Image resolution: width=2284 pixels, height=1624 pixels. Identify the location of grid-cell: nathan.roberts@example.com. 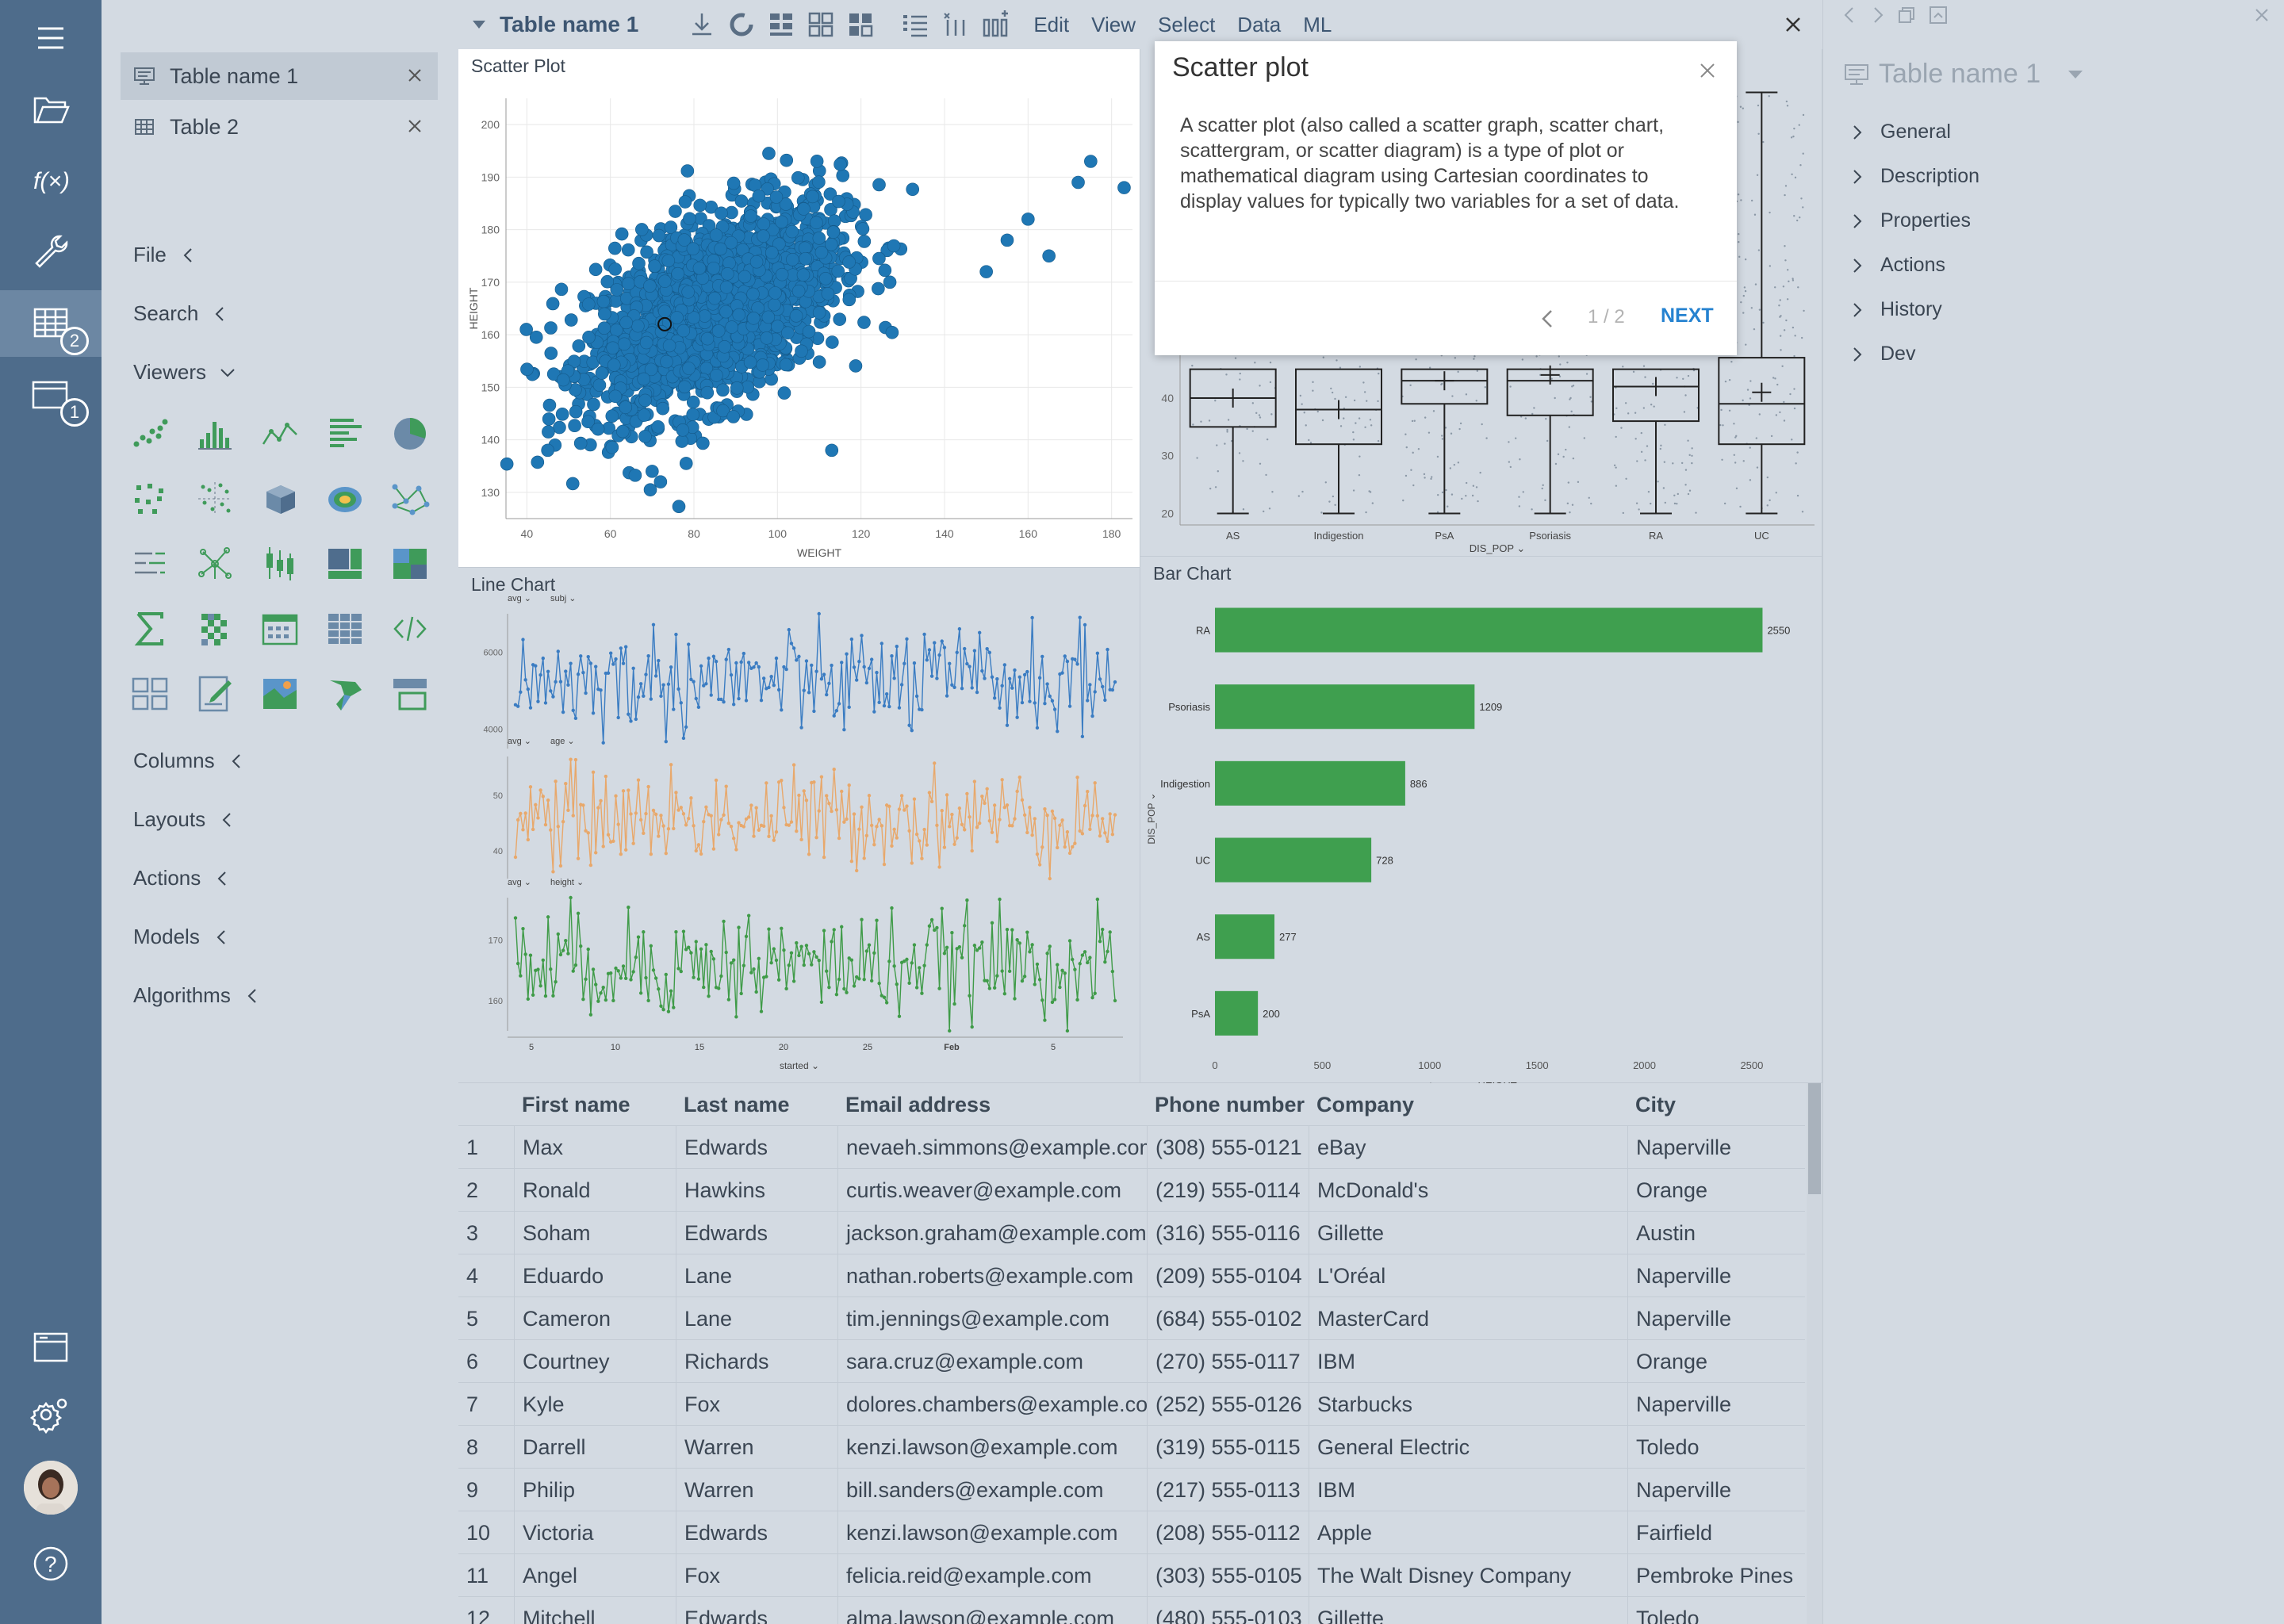
(992, 1275).